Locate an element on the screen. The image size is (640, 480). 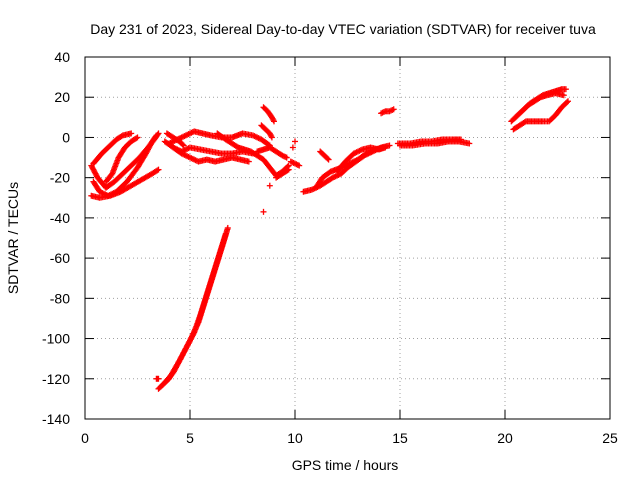
y-tick-label: 20 is located at coordinates (62, 97).